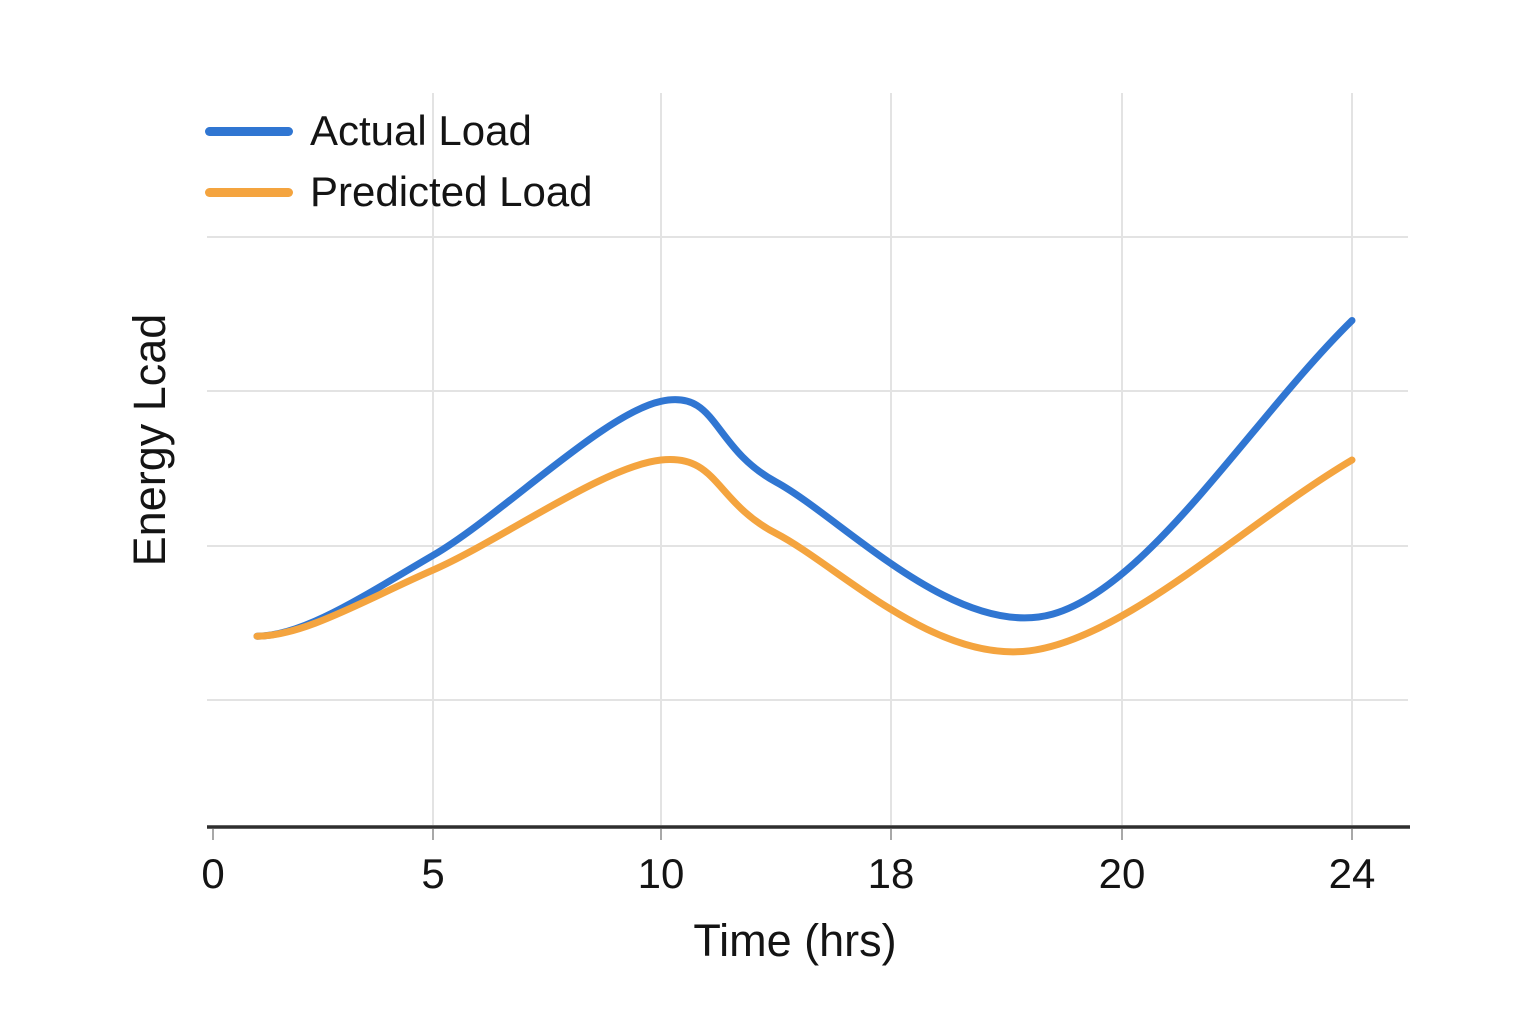 This screenshot has height=1024, width=1536. I want to click on series-line-predicted-load, so click(804, 555).